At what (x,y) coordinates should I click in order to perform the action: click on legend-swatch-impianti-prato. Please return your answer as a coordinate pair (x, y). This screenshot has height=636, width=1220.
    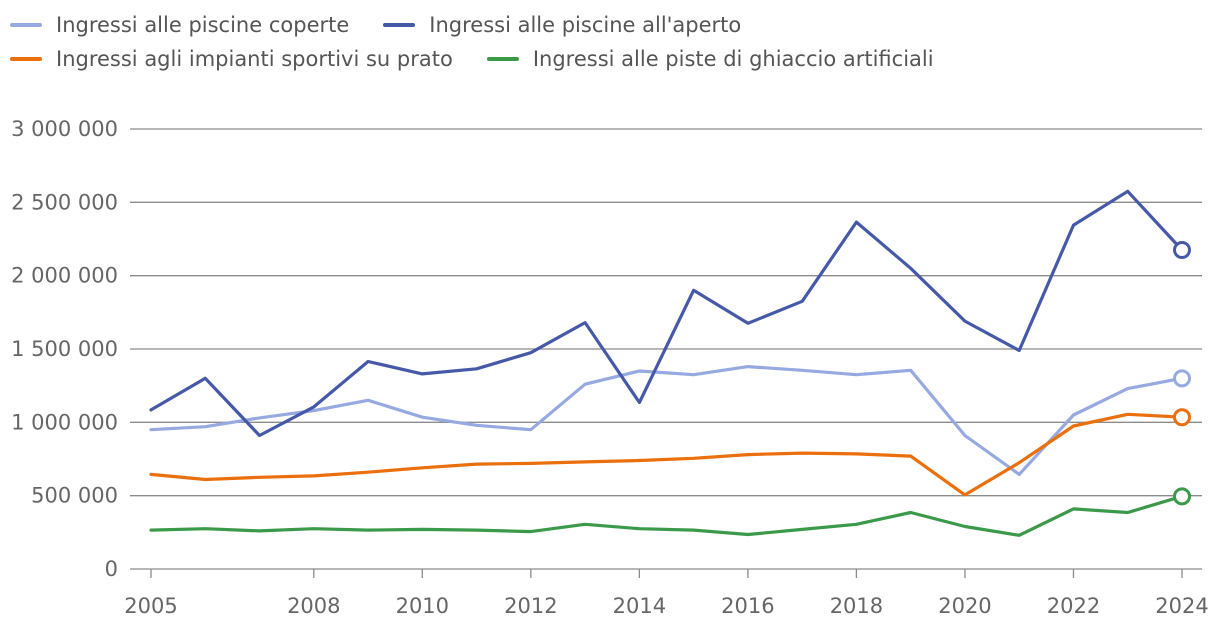
    Looking at the image, I should click on (26, 59).